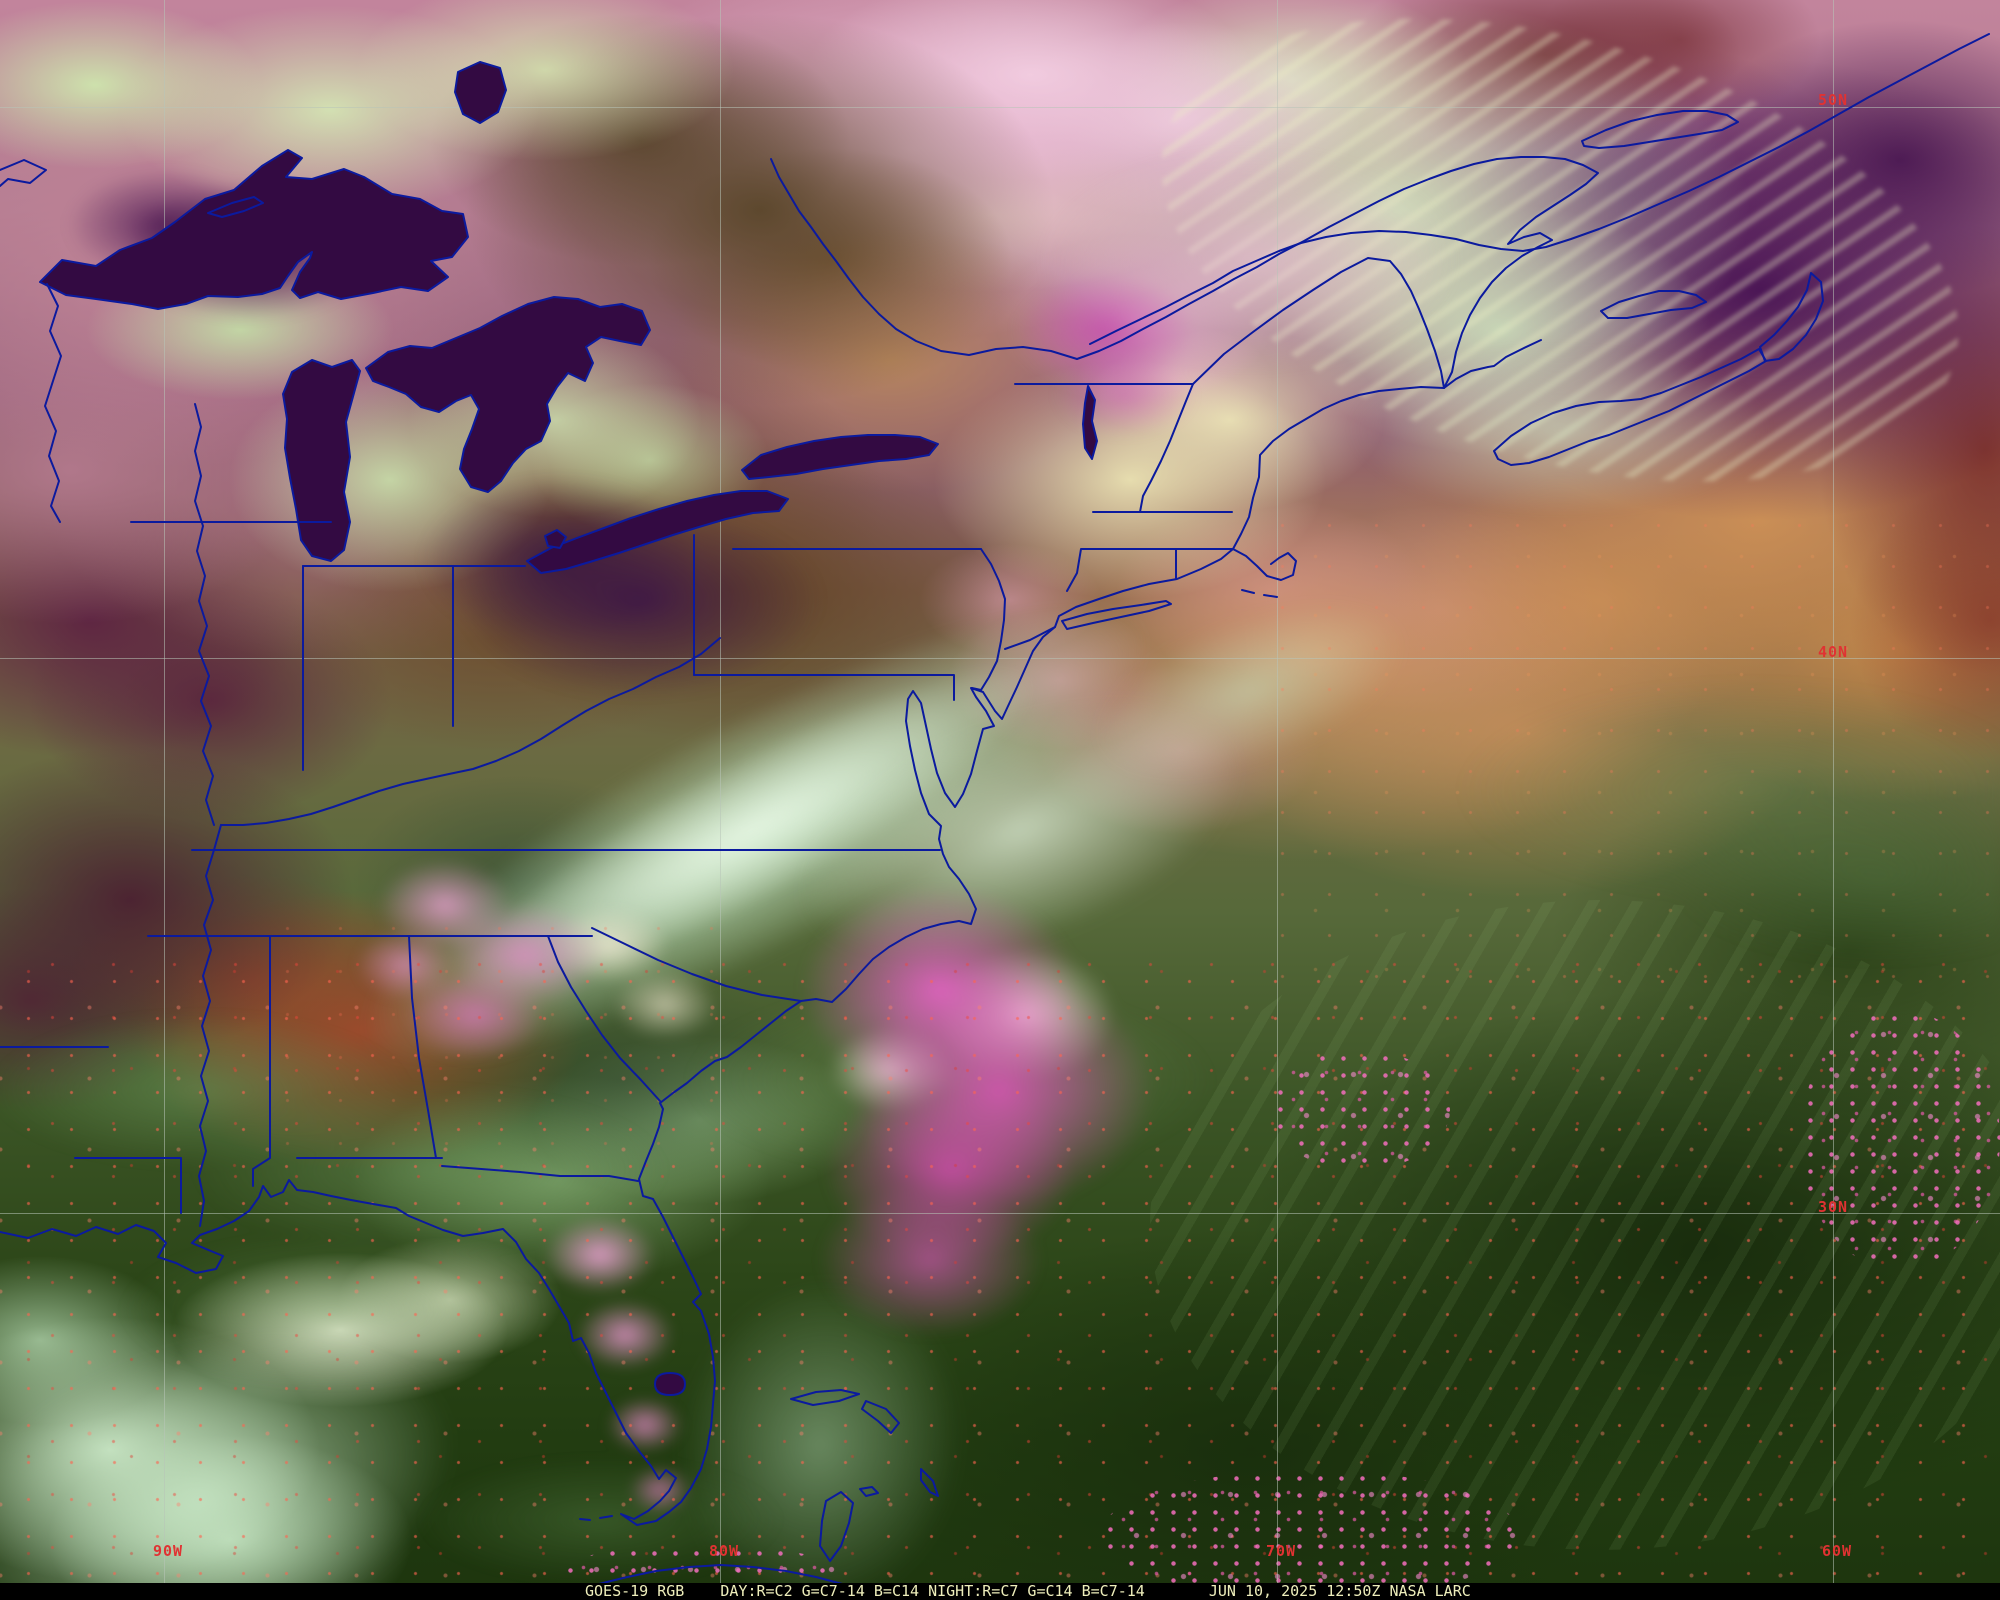 The height and width of the screenshot is (1600, 2000). What do you see at coordinates (670, 1384) in the screenshot?
I see `lake-okeechobee` at bounding box center [670, 1384].